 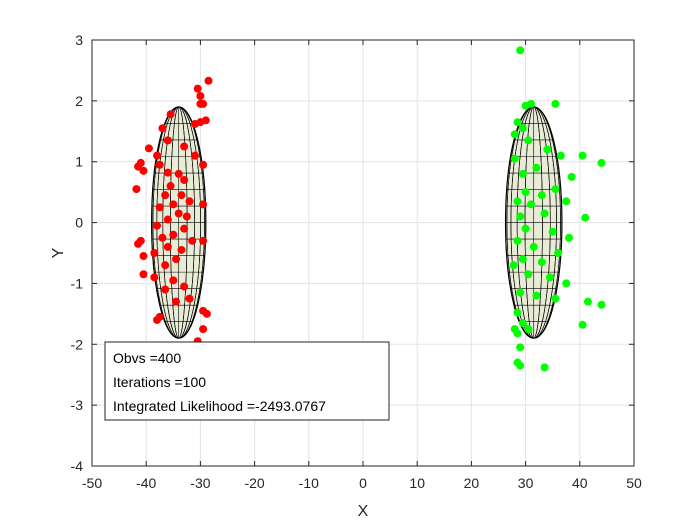 What do you see at coordinates (200, 483) in the screenshot?
I see `x-tick-label: -30` at bounding box center [200, 483].